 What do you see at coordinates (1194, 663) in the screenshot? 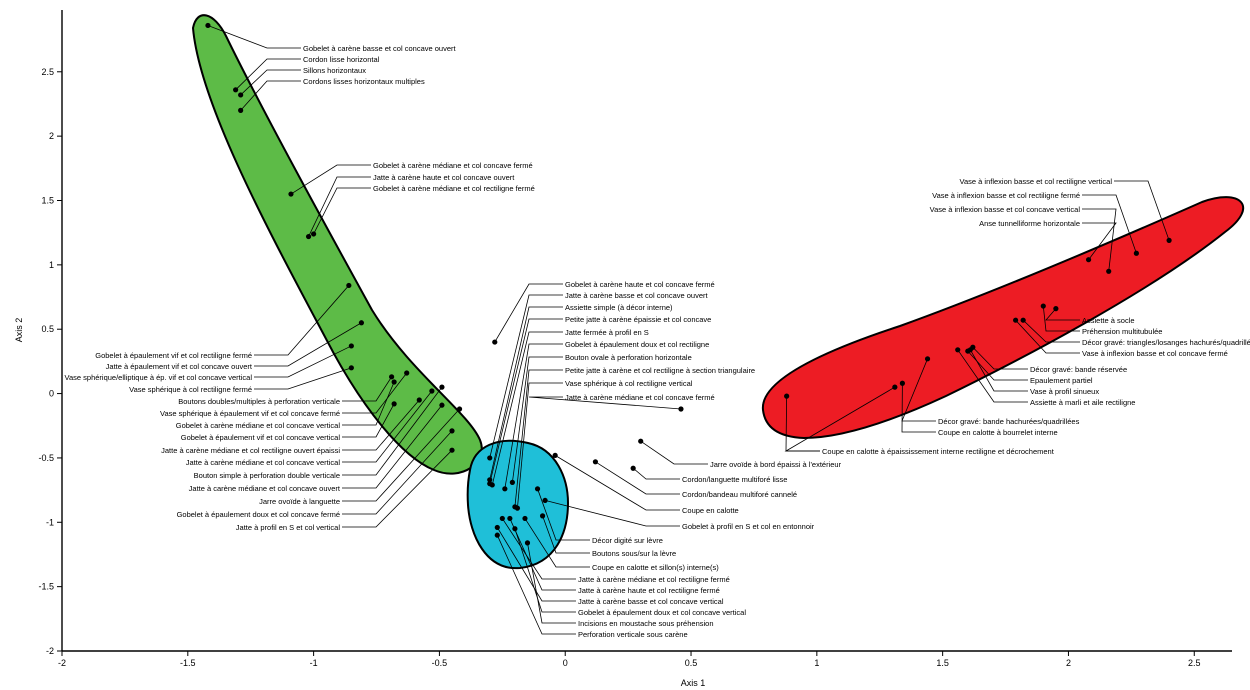
I see `x-tick-label: 2.5` at bounding box center [1194, 663].